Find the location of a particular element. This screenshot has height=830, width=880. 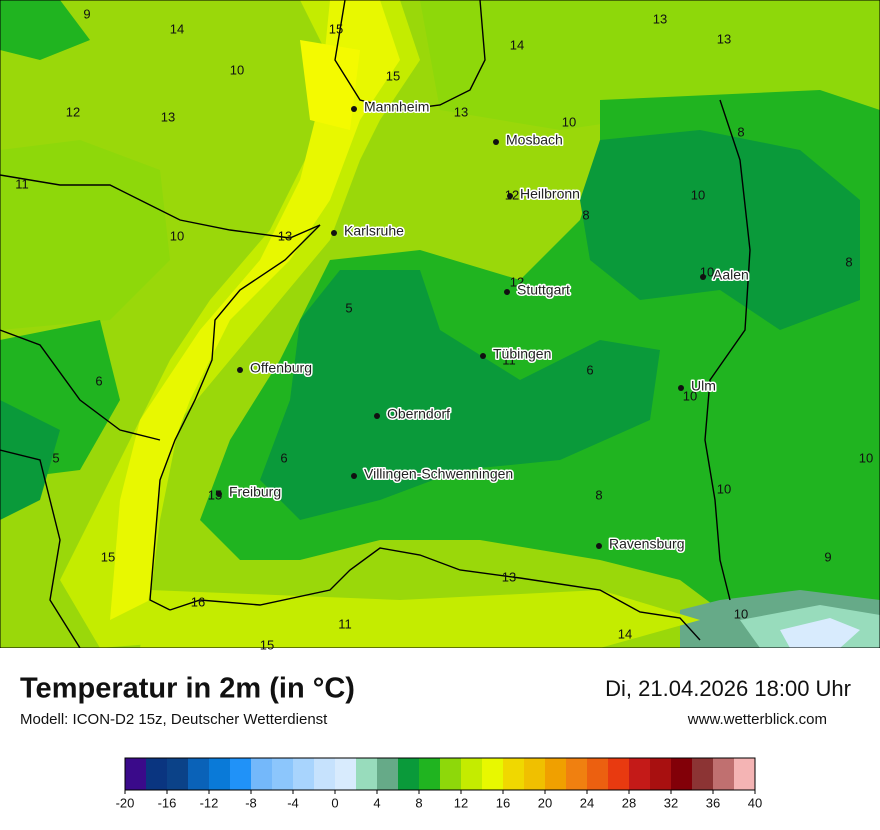

colorbar: -20 -16 -12 -8 -4 0 4 8 12 16 20 24 28 32 36 40 is located at coordinates (439, 783).